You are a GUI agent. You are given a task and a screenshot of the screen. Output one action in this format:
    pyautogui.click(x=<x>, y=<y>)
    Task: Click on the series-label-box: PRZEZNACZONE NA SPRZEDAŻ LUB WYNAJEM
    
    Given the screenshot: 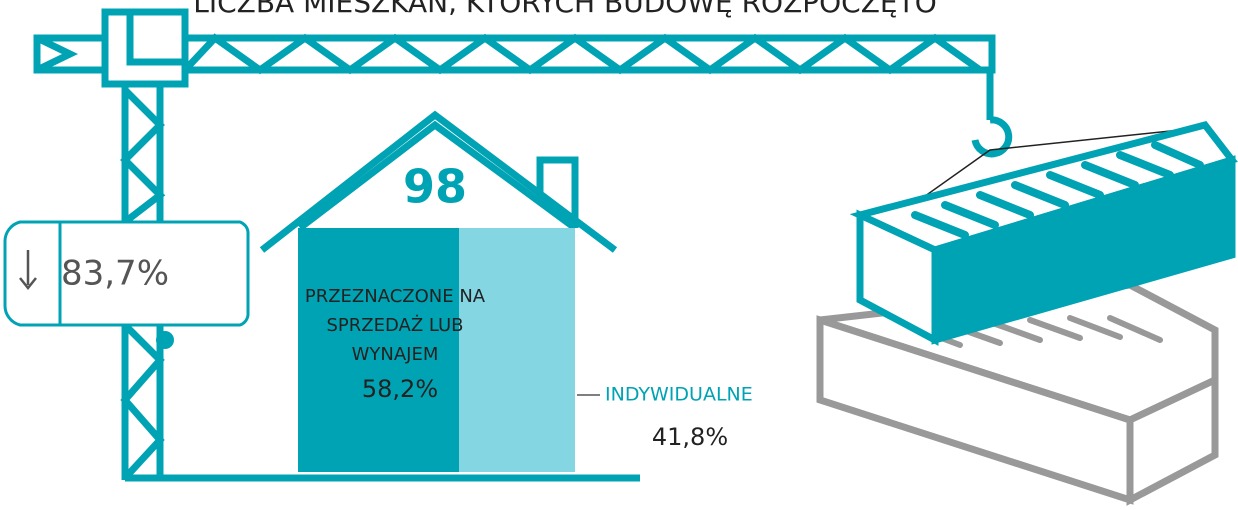 What is the action you would take?
    pyautogui.click(x=395, y=325)
    